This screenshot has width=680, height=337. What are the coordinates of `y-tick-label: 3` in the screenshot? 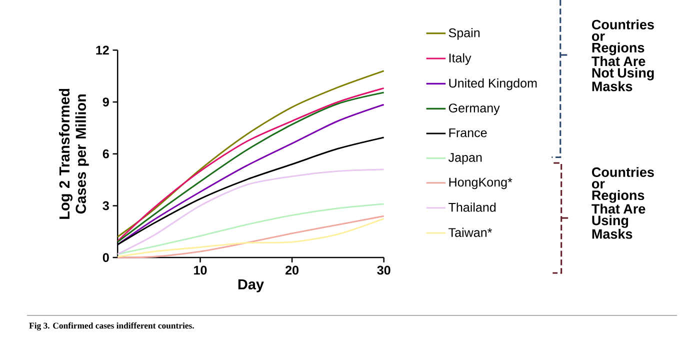 It's located at (105, 205).